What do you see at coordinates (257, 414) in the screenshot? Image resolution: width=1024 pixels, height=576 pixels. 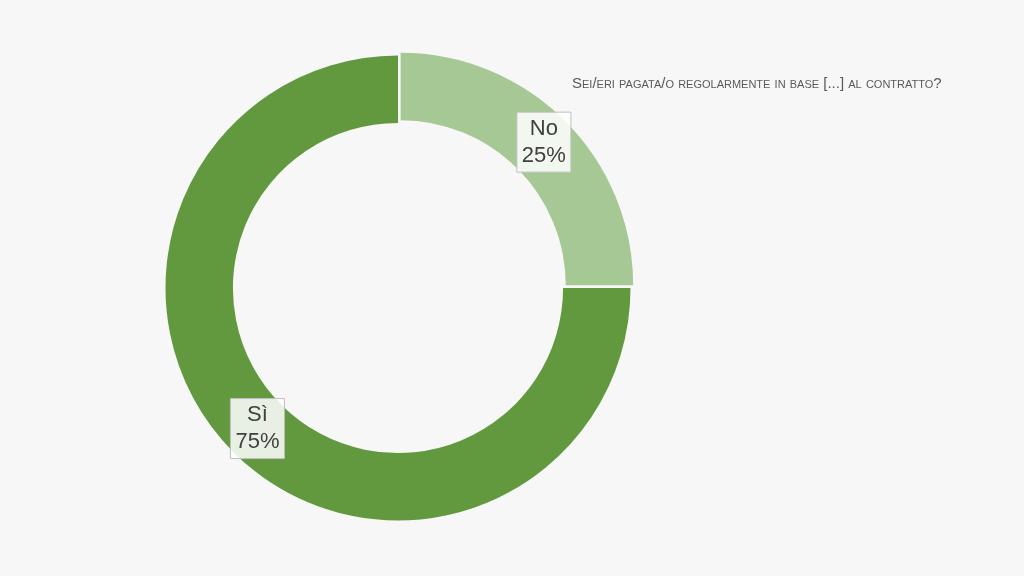 I see `slice-label: Sì` at bounding box center [257, 414].